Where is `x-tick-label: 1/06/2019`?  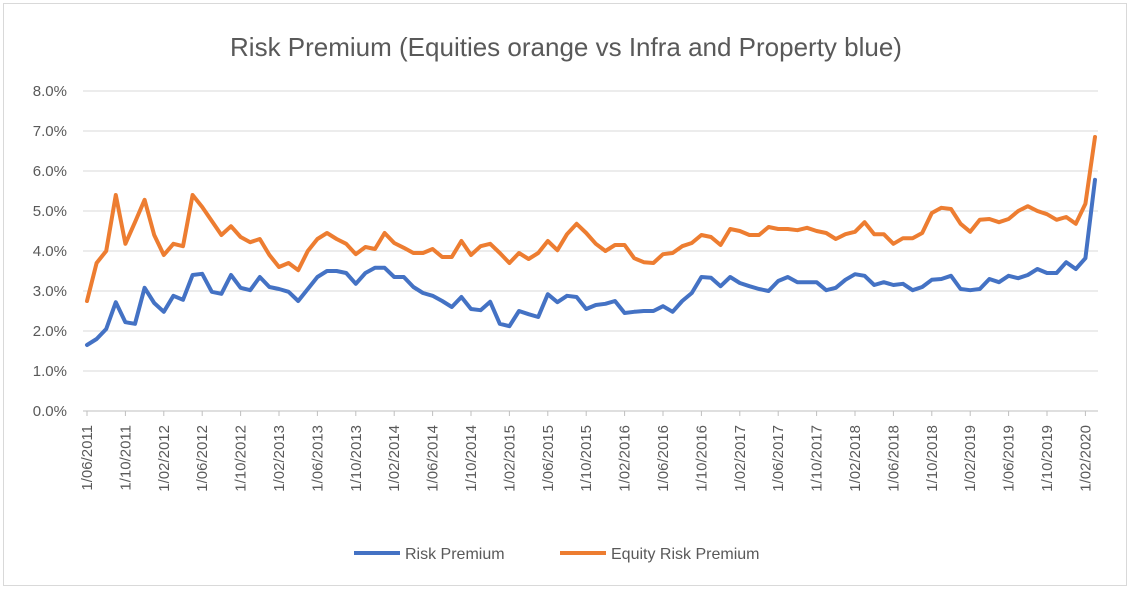 x-tick-label: 1/06/2019 is located at coordinates (1009, 458).